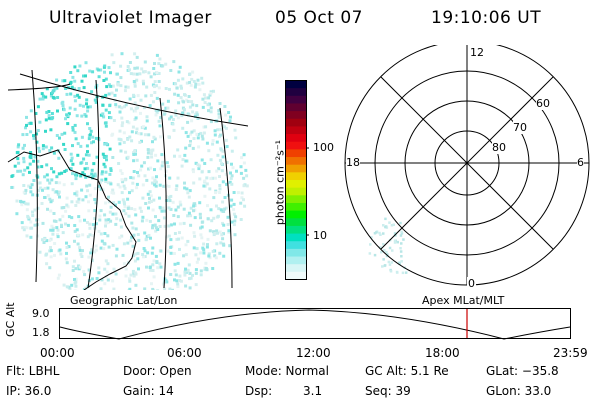 The height and width of the screenshot is (400, 600). Describe the element at coordinates (519, 391) in the screenshot. I see `glon-info: GLon: 33.0` at that location.